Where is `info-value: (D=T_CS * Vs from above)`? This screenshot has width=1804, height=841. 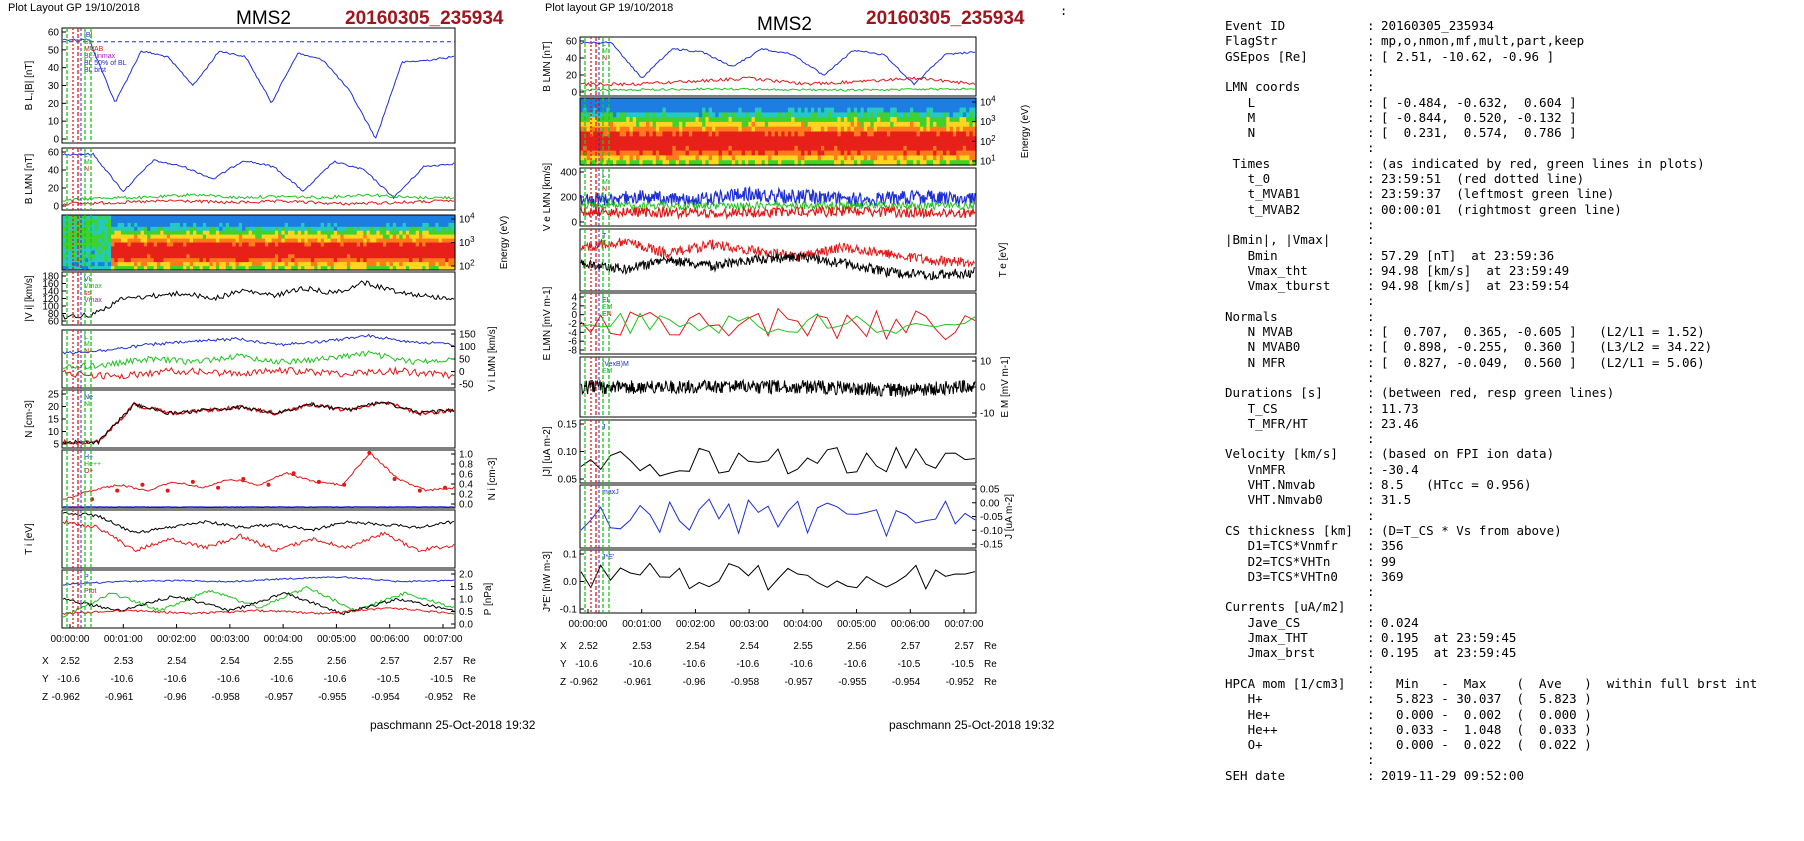 info-value: (D=T_CS * Vs from above) is located at coordinates (1471, 530).